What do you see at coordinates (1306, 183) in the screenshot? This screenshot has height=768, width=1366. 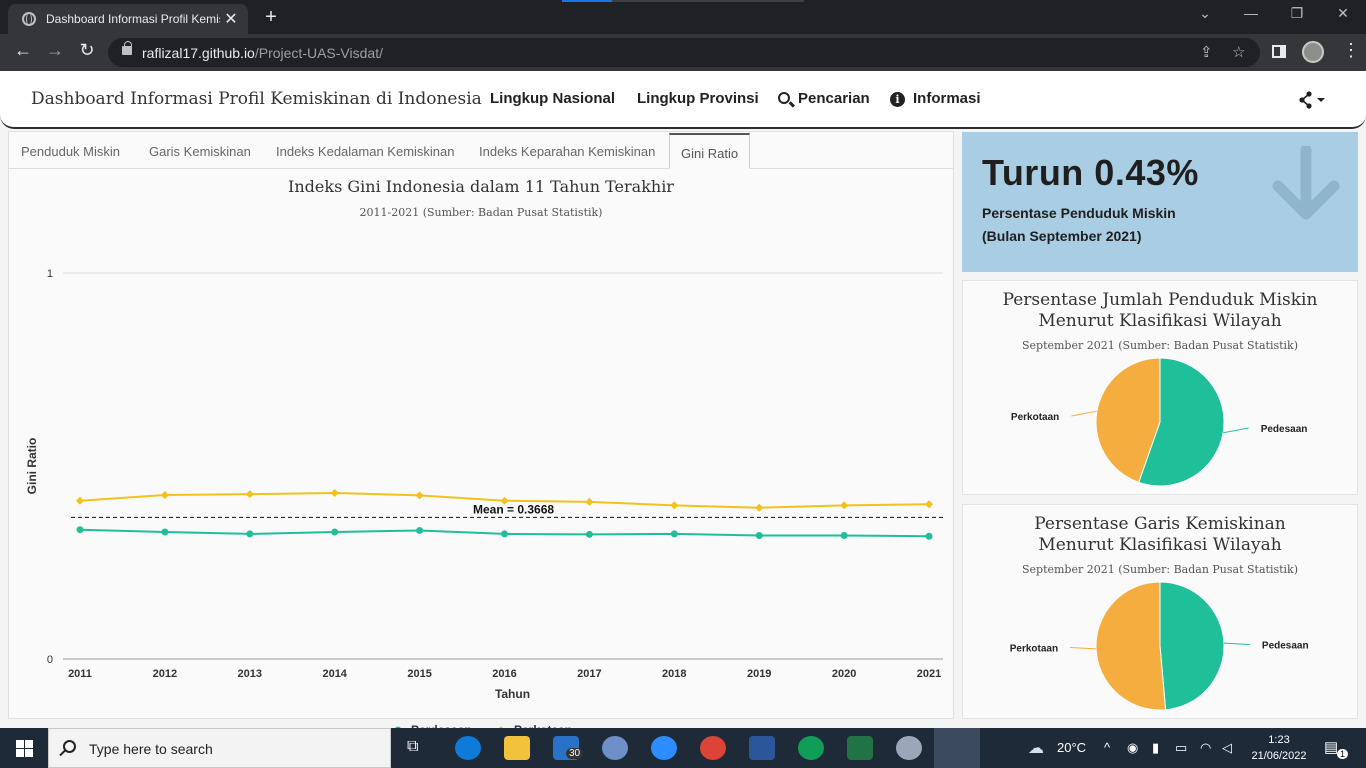 I see `arrow-down-icon` at bounding box center [1306, 183].